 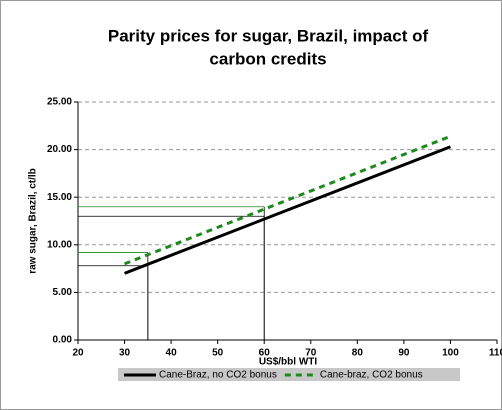 What do you see at coordinates (78, 353) in the screenshot?
I see `x-tick-label: 20` at bounding box center [78, 353].